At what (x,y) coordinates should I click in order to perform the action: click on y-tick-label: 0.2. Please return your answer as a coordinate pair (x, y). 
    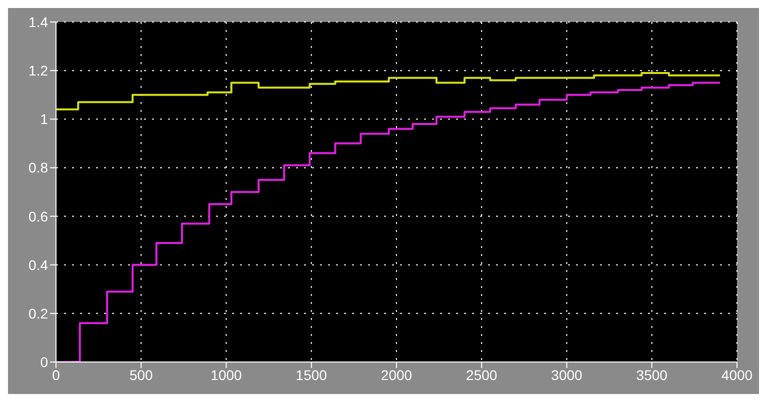
    Looking at the image, I should click on (38, 313).